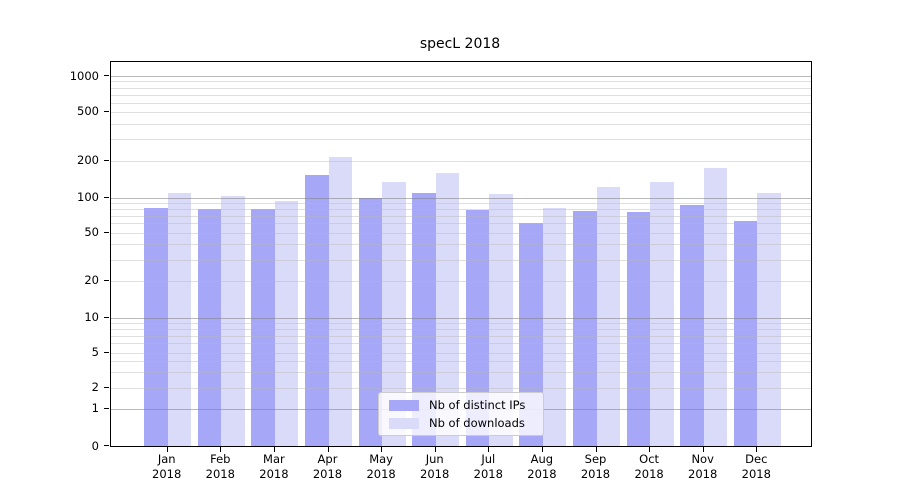 The width and height of the screenshot is (900, 500). What do you see at coordinates (167, 449) in the screenshot?
I see `x-tick-jan` at bounding box center [167, 449].